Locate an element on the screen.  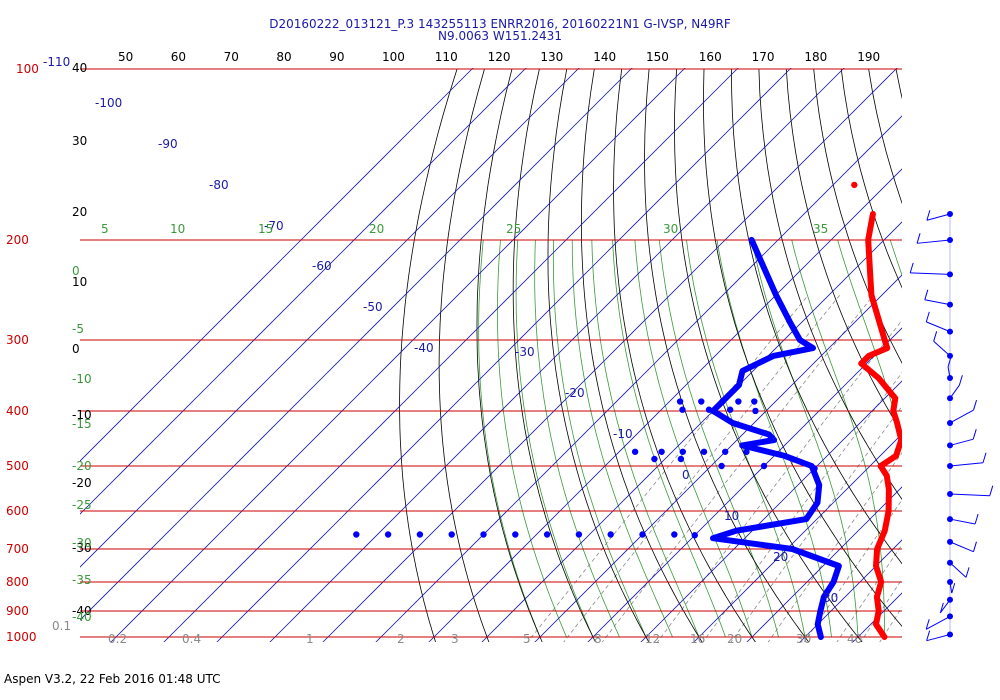
moist-adiabat-label: 20 is located at coordinates (376, 229).